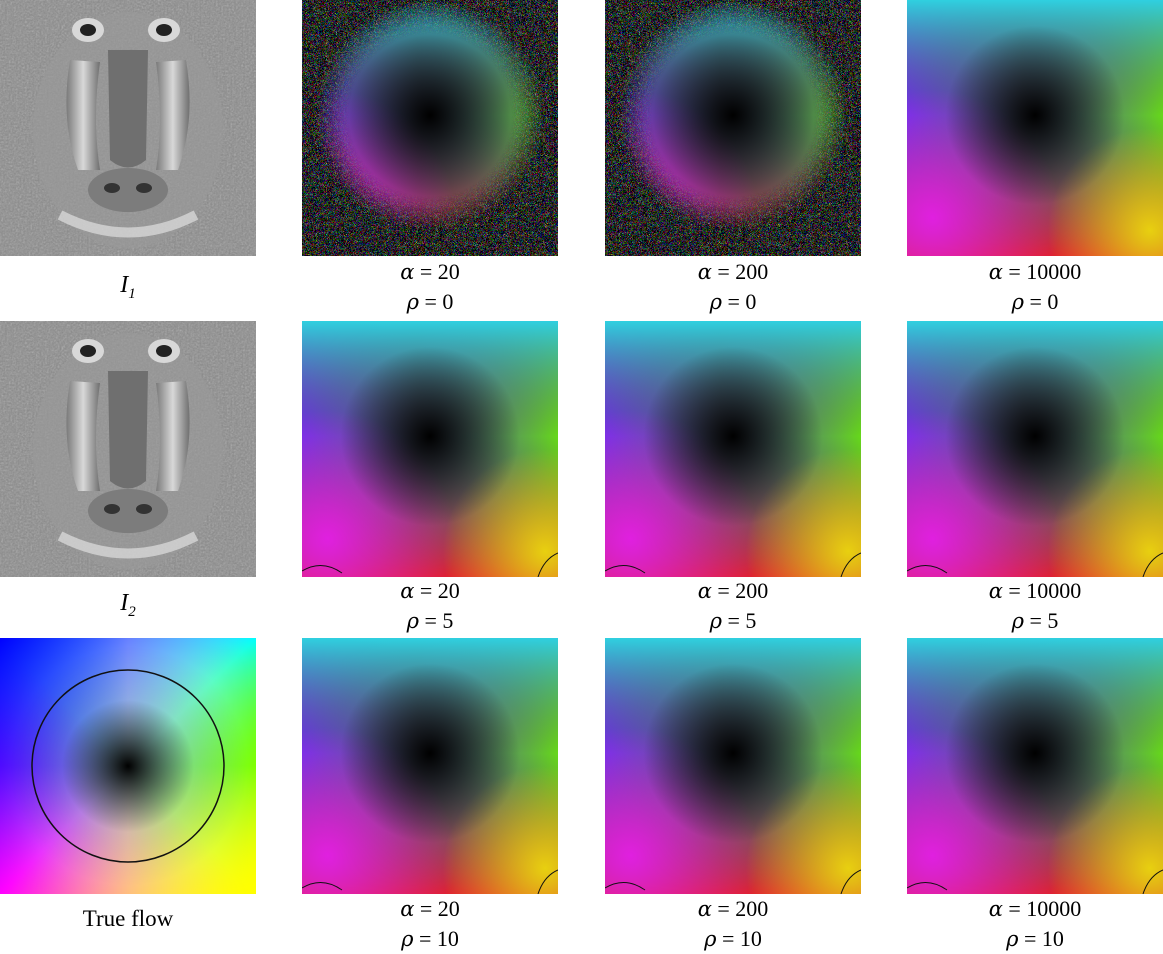  What do you see at coordinates (128, 128) in the screenshot?
I see `baboon-image-i1` at bounding box center [128, 128].